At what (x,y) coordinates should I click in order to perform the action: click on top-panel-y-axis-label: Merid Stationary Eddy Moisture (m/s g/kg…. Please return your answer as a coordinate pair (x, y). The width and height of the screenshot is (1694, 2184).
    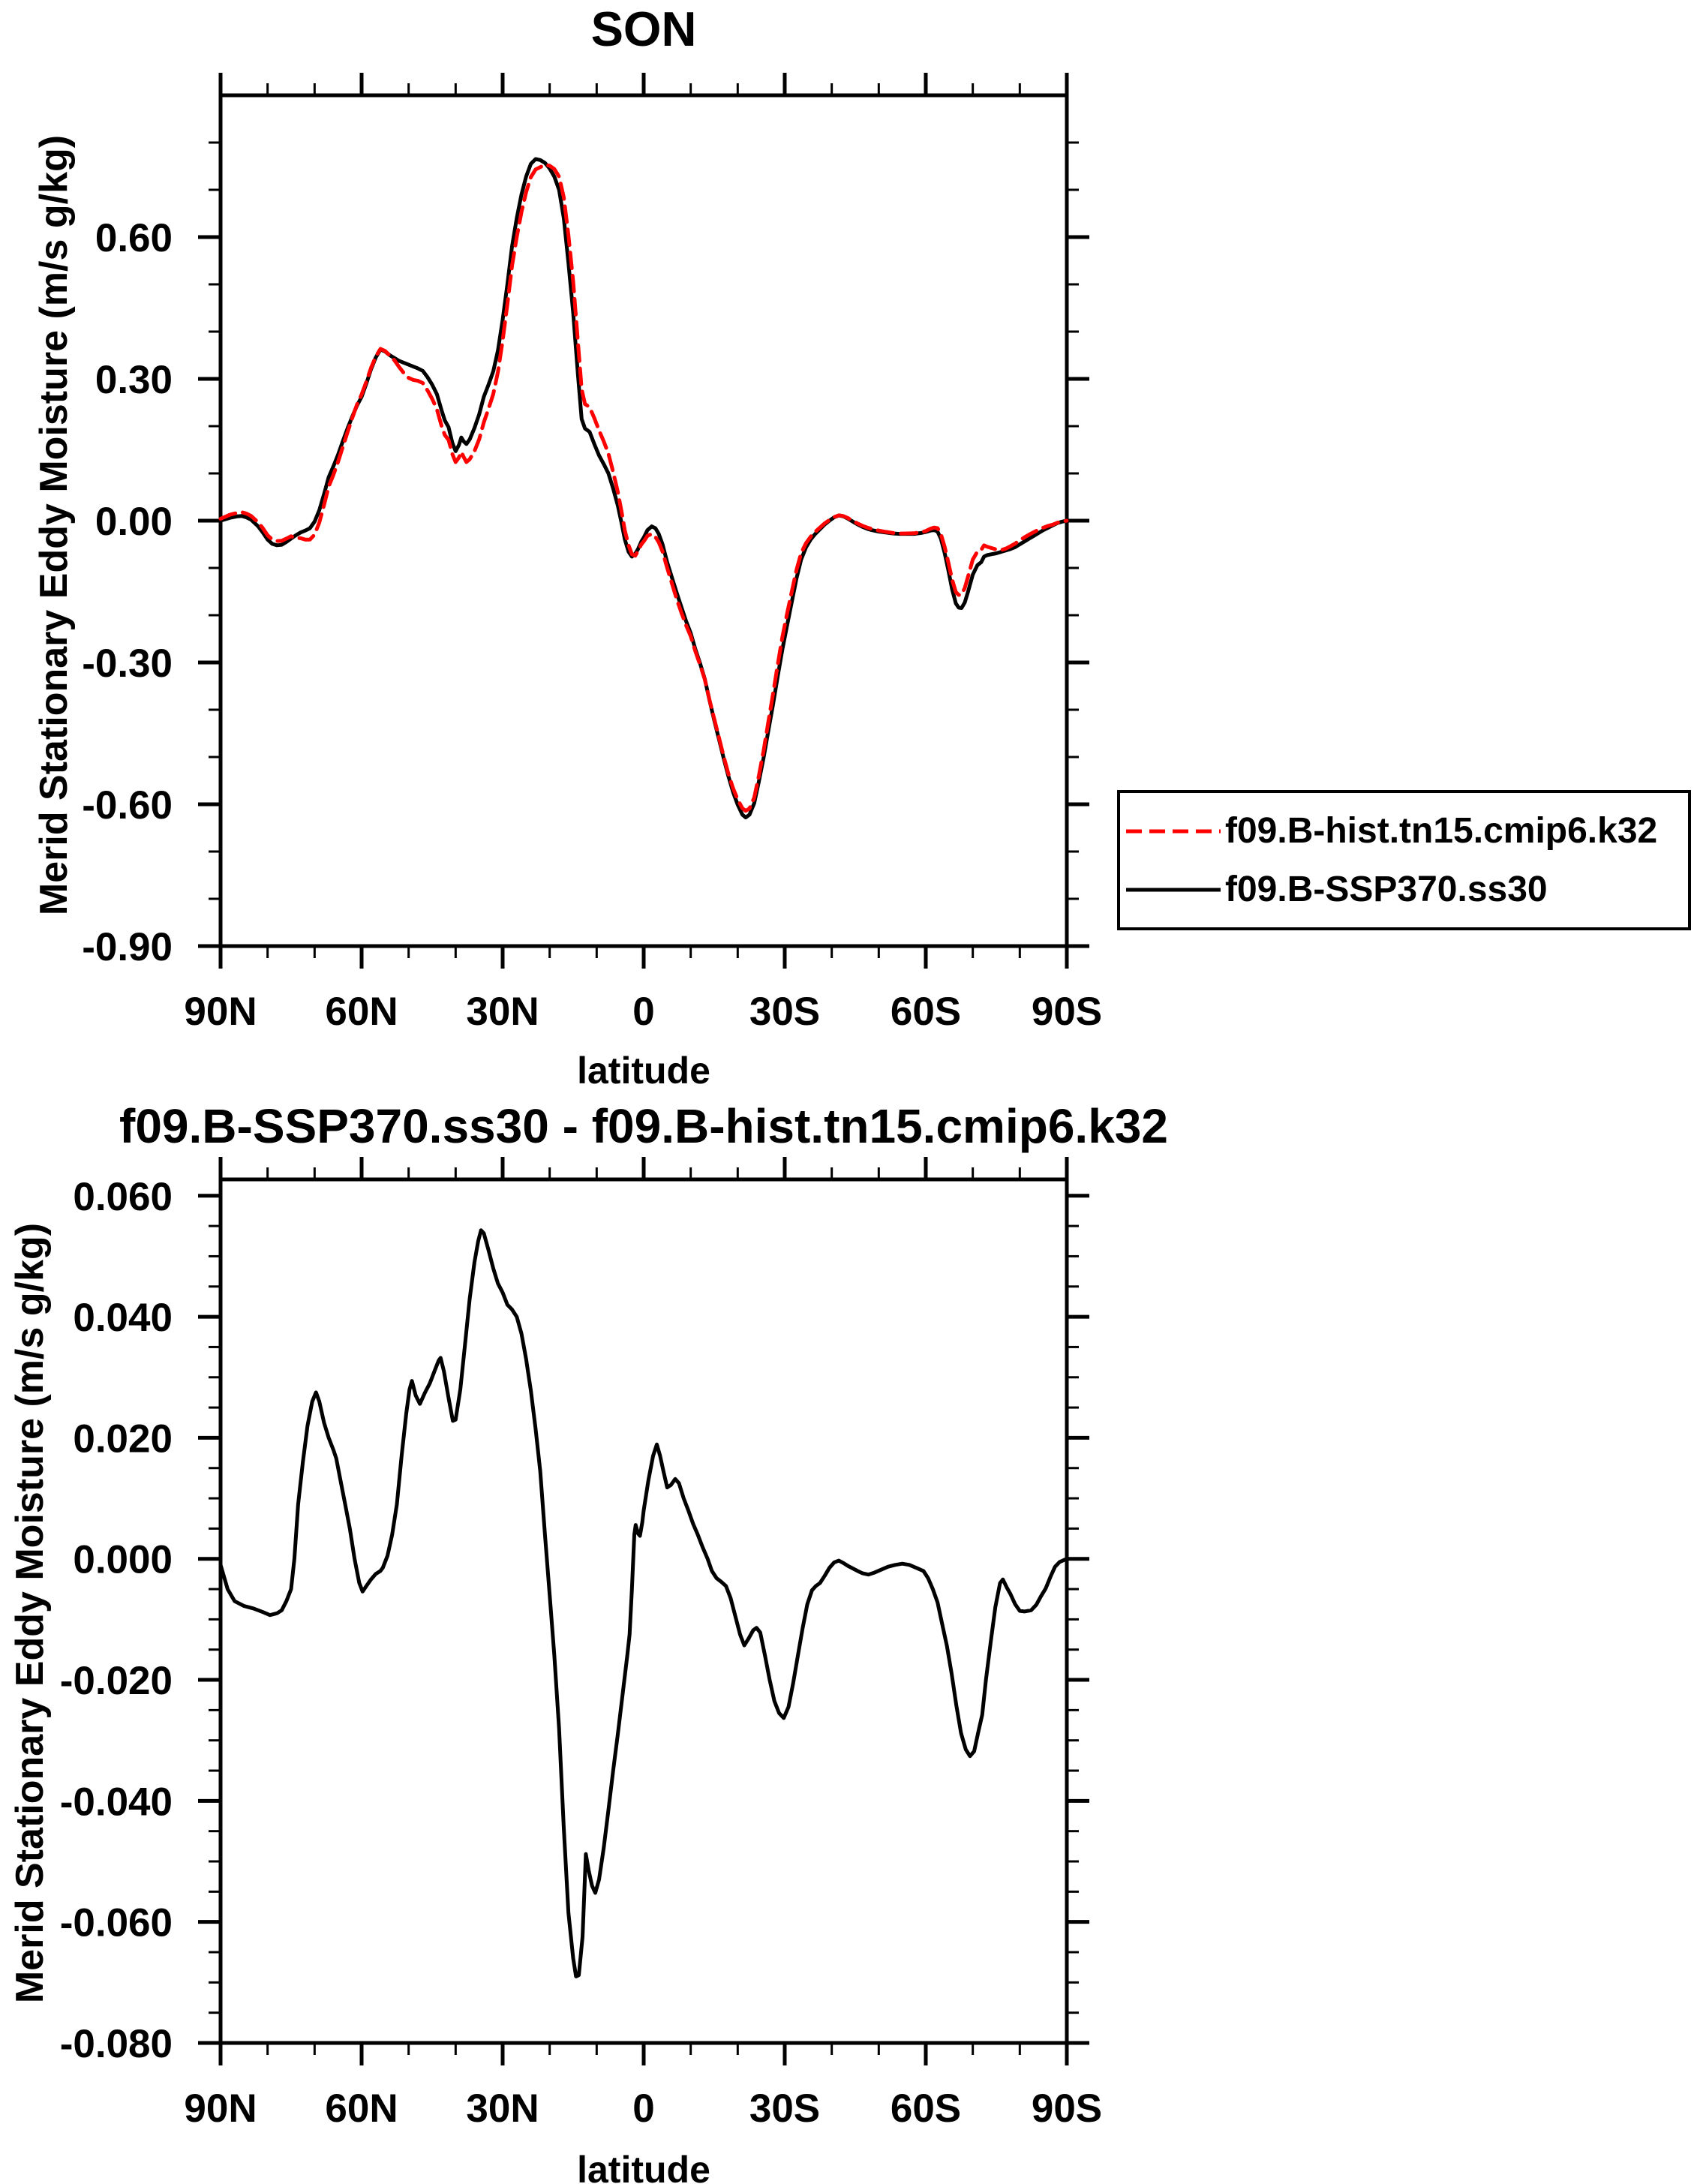
    Looking at the image, I should click on (54, 525).